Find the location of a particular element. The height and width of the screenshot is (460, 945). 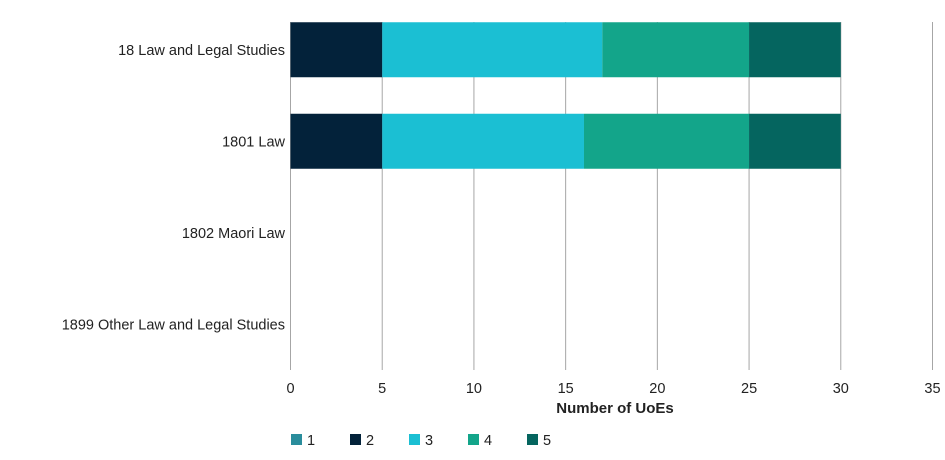

x-tick-label-10: 10 is located at coordinates (474, 389).